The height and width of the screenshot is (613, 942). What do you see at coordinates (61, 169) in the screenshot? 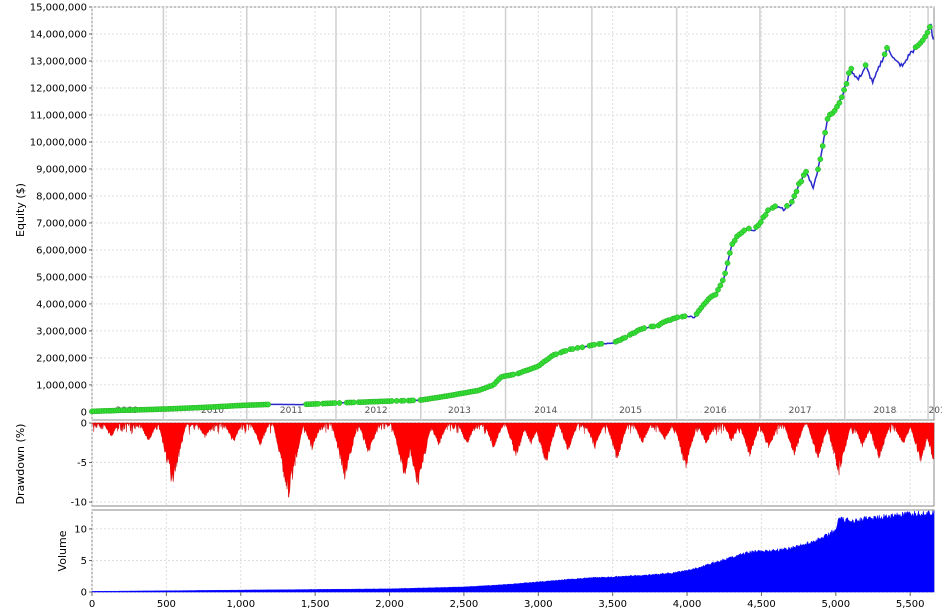
I see `equity-ytick-label: 9,000,000` at bounding box center [61, 169].